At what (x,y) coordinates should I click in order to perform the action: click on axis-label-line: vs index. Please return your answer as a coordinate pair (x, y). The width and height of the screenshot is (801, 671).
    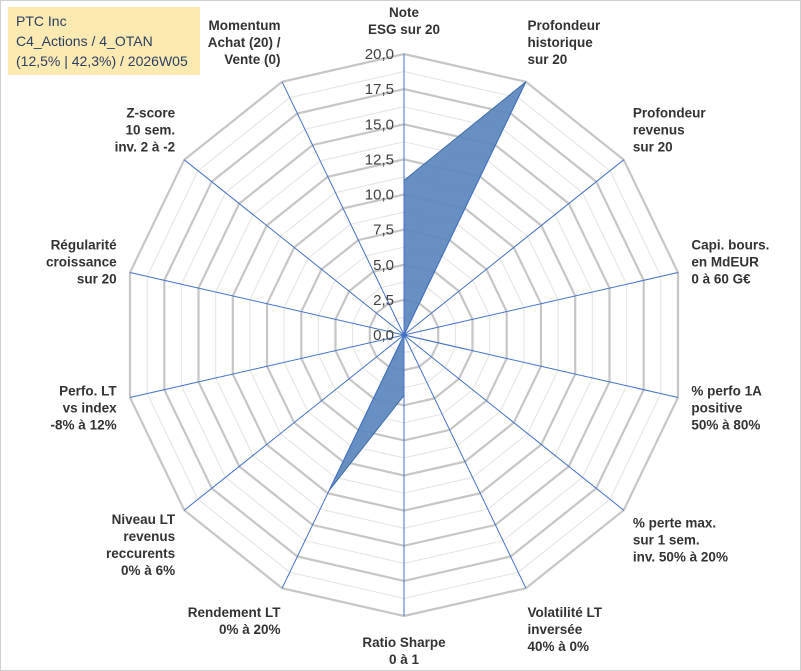
    Looking at the image, I should click on (90, 408).